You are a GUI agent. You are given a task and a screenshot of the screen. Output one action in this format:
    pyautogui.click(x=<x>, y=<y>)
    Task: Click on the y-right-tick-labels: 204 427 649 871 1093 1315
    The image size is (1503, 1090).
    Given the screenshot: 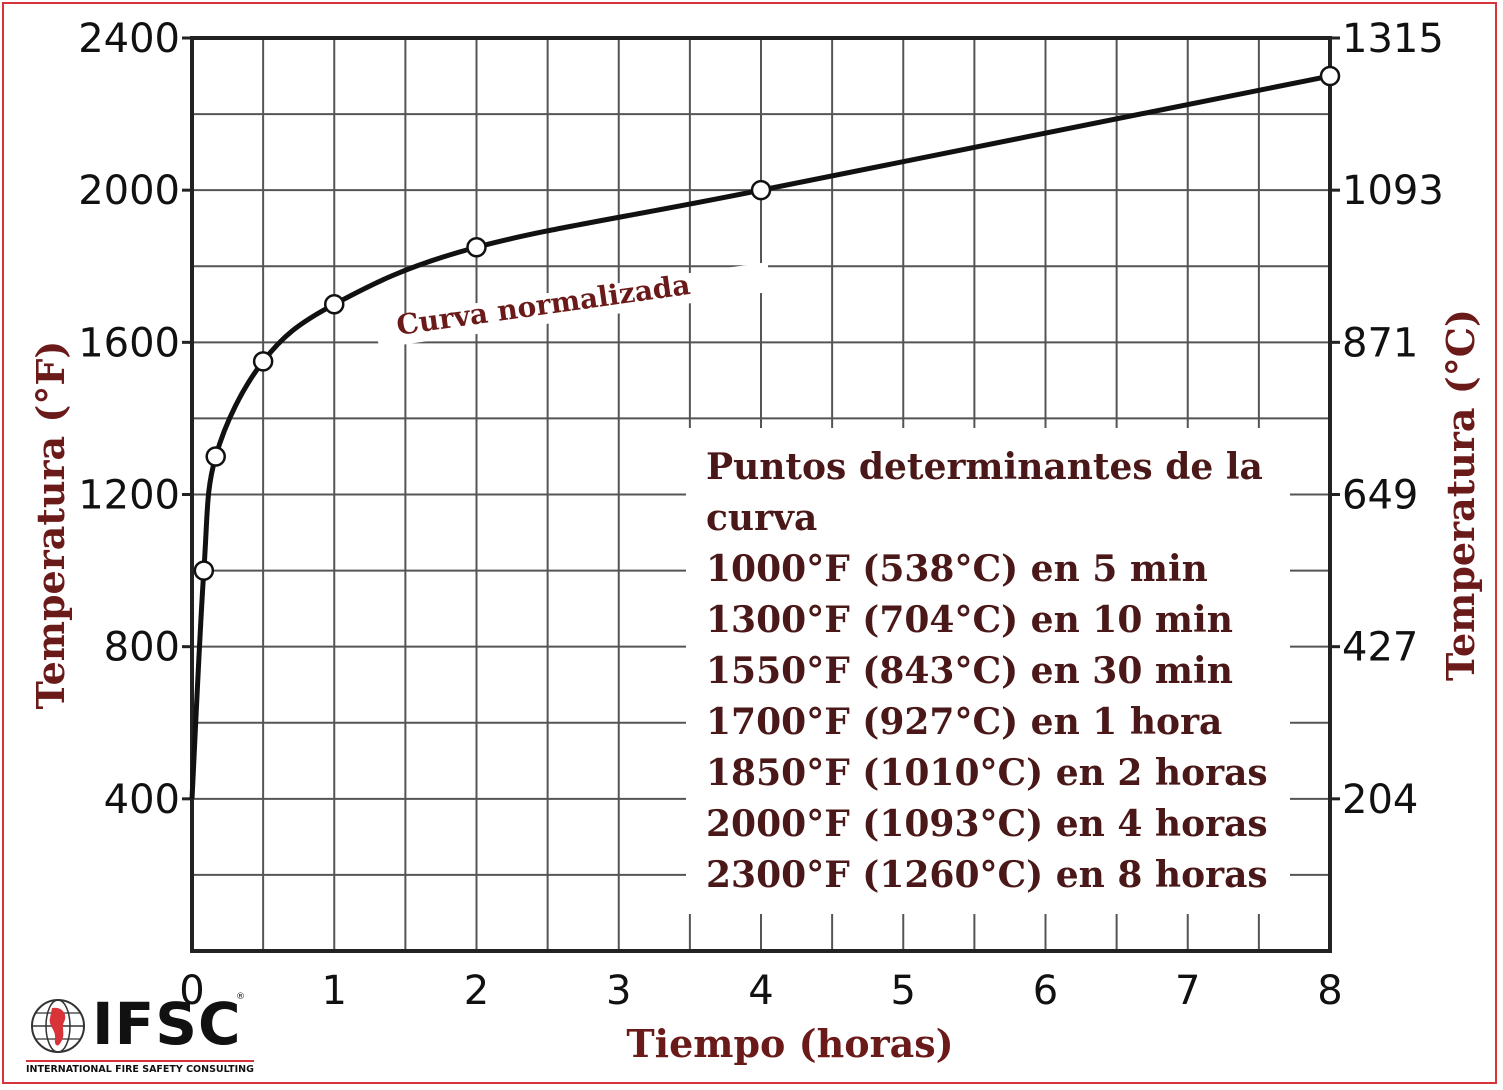 What is the action you would take?
    pyautogui.click(x=1393, y=419)
    